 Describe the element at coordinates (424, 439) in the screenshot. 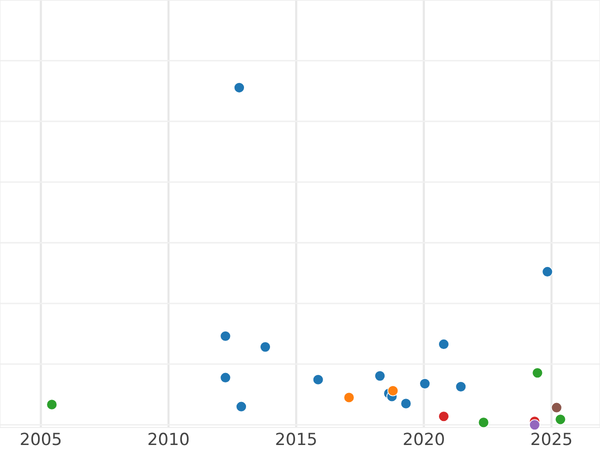

I see `x-tick-label: 2020` at that location.